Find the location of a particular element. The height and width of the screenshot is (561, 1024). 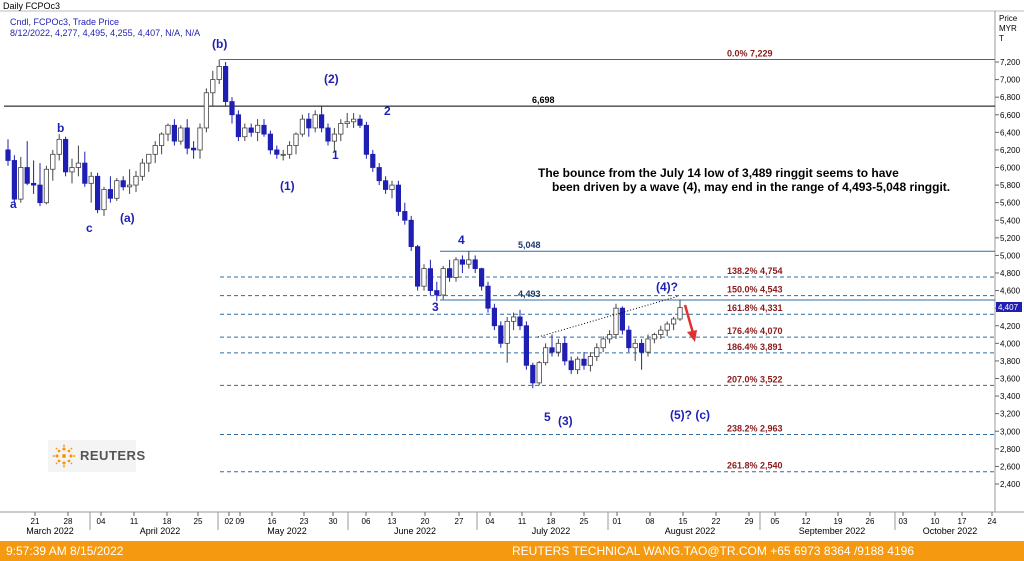

level-label: 4,493 is located at coordinates (529, 294).